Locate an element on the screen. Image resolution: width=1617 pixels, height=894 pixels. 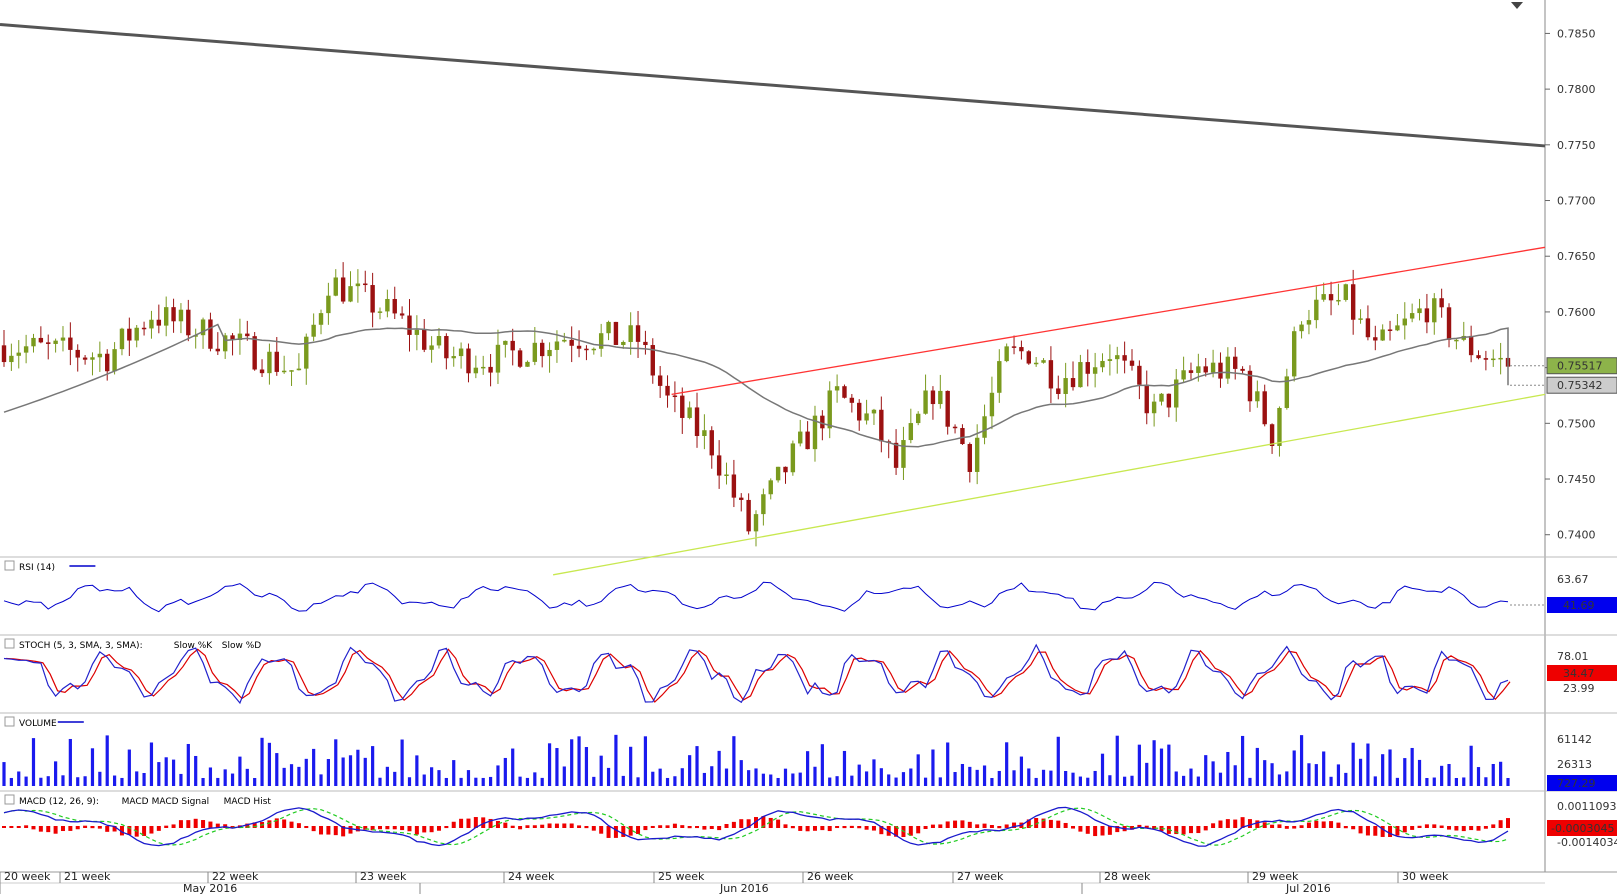
stoch-k-line is located at coordinates (756, 674).